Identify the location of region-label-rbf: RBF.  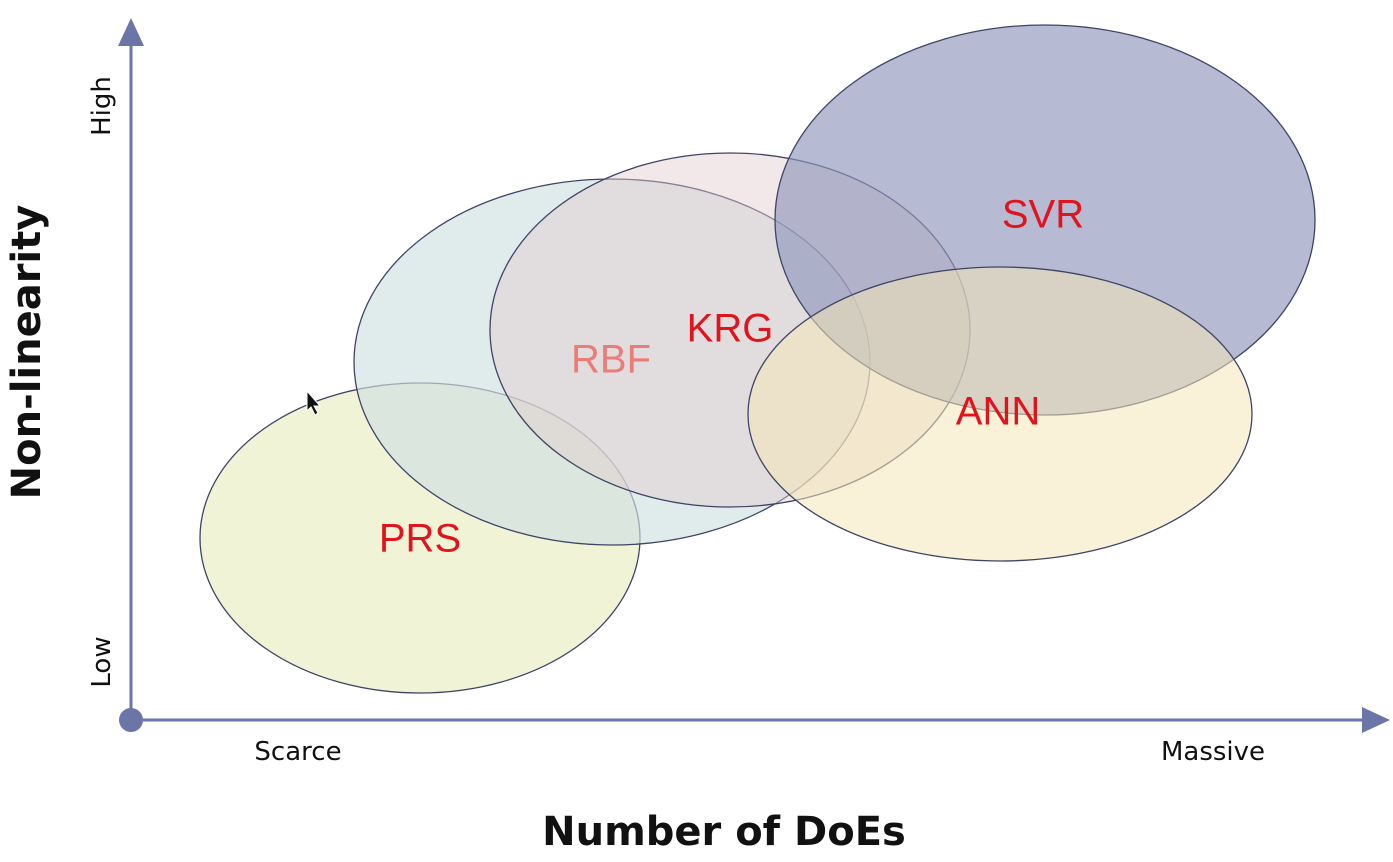
(611, 360).